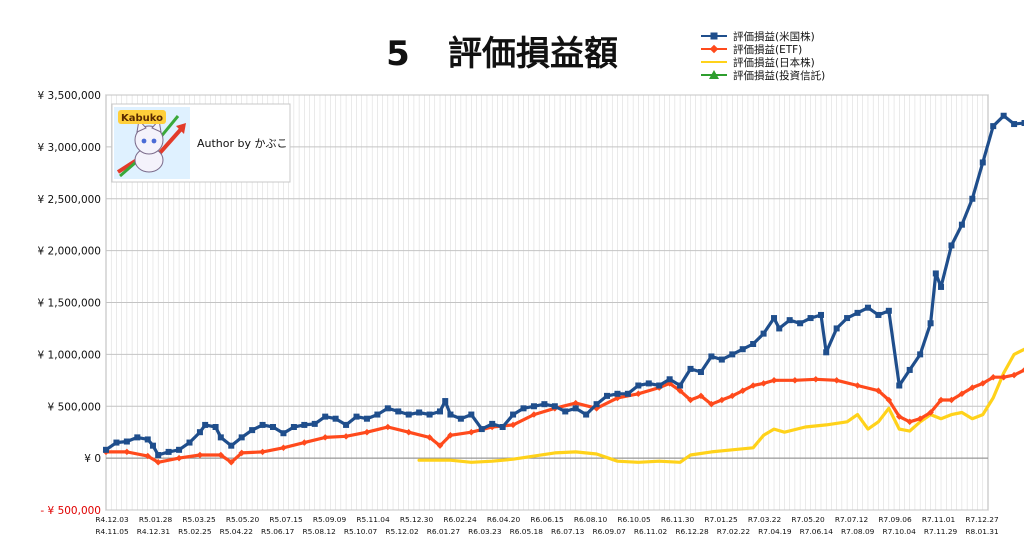 This screenshot has height=552, width=1024. Describe the element at coordinates (591, 519) in the screenshot. I see `x-tick-label: R6.08.10` at that location.